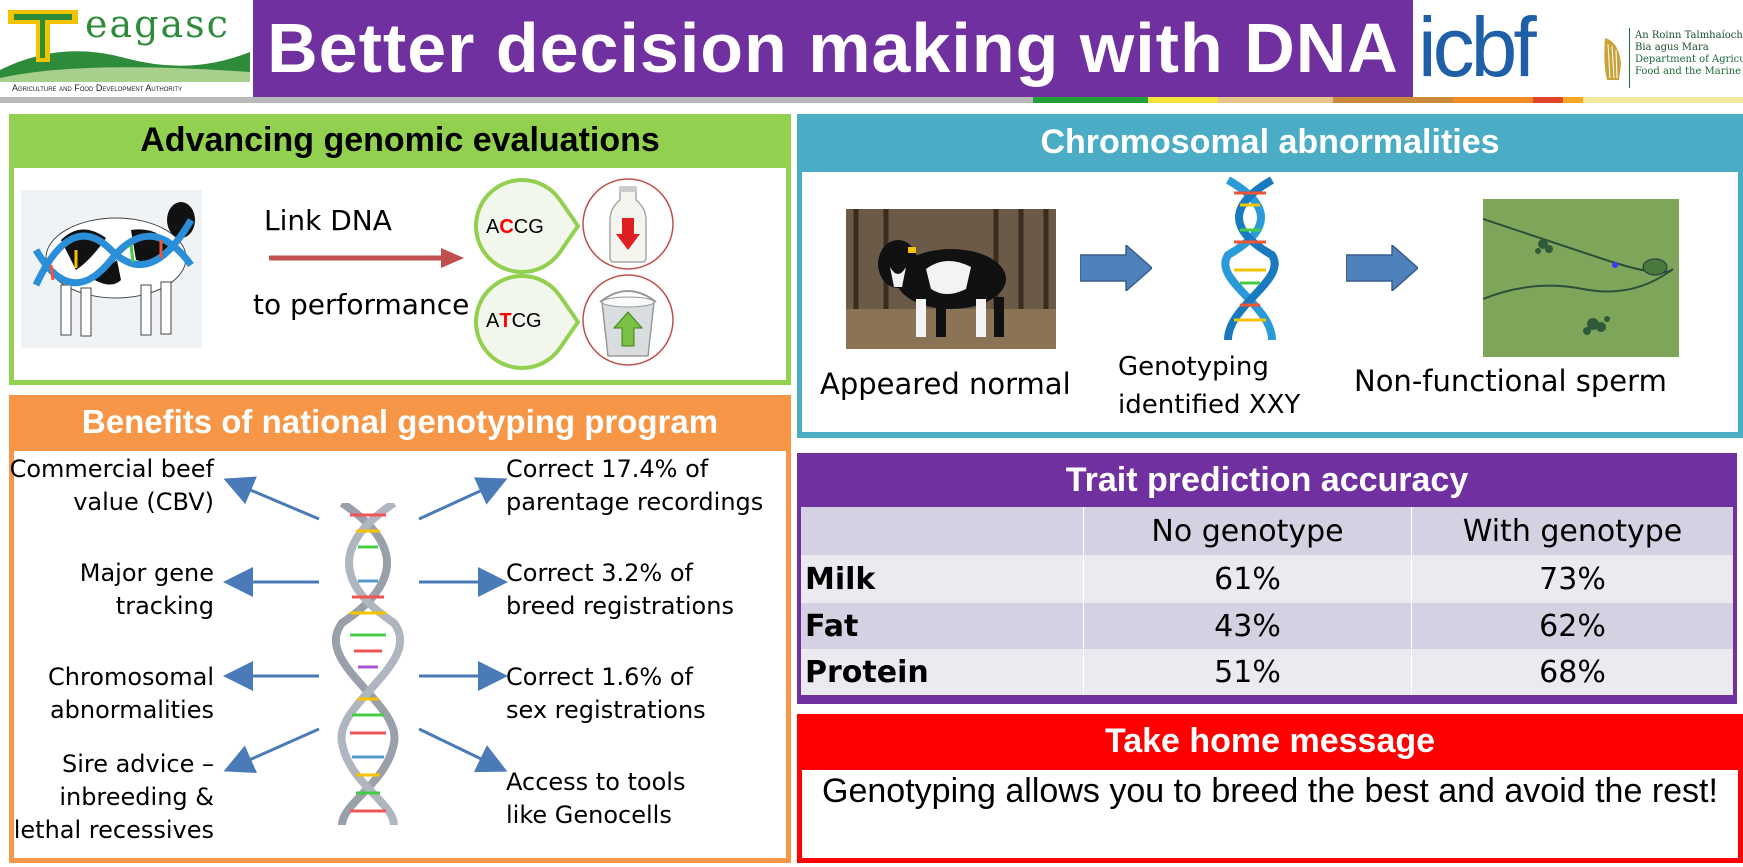  I want to click on table-row: Fat 43% 62%, so click(1267, 626).